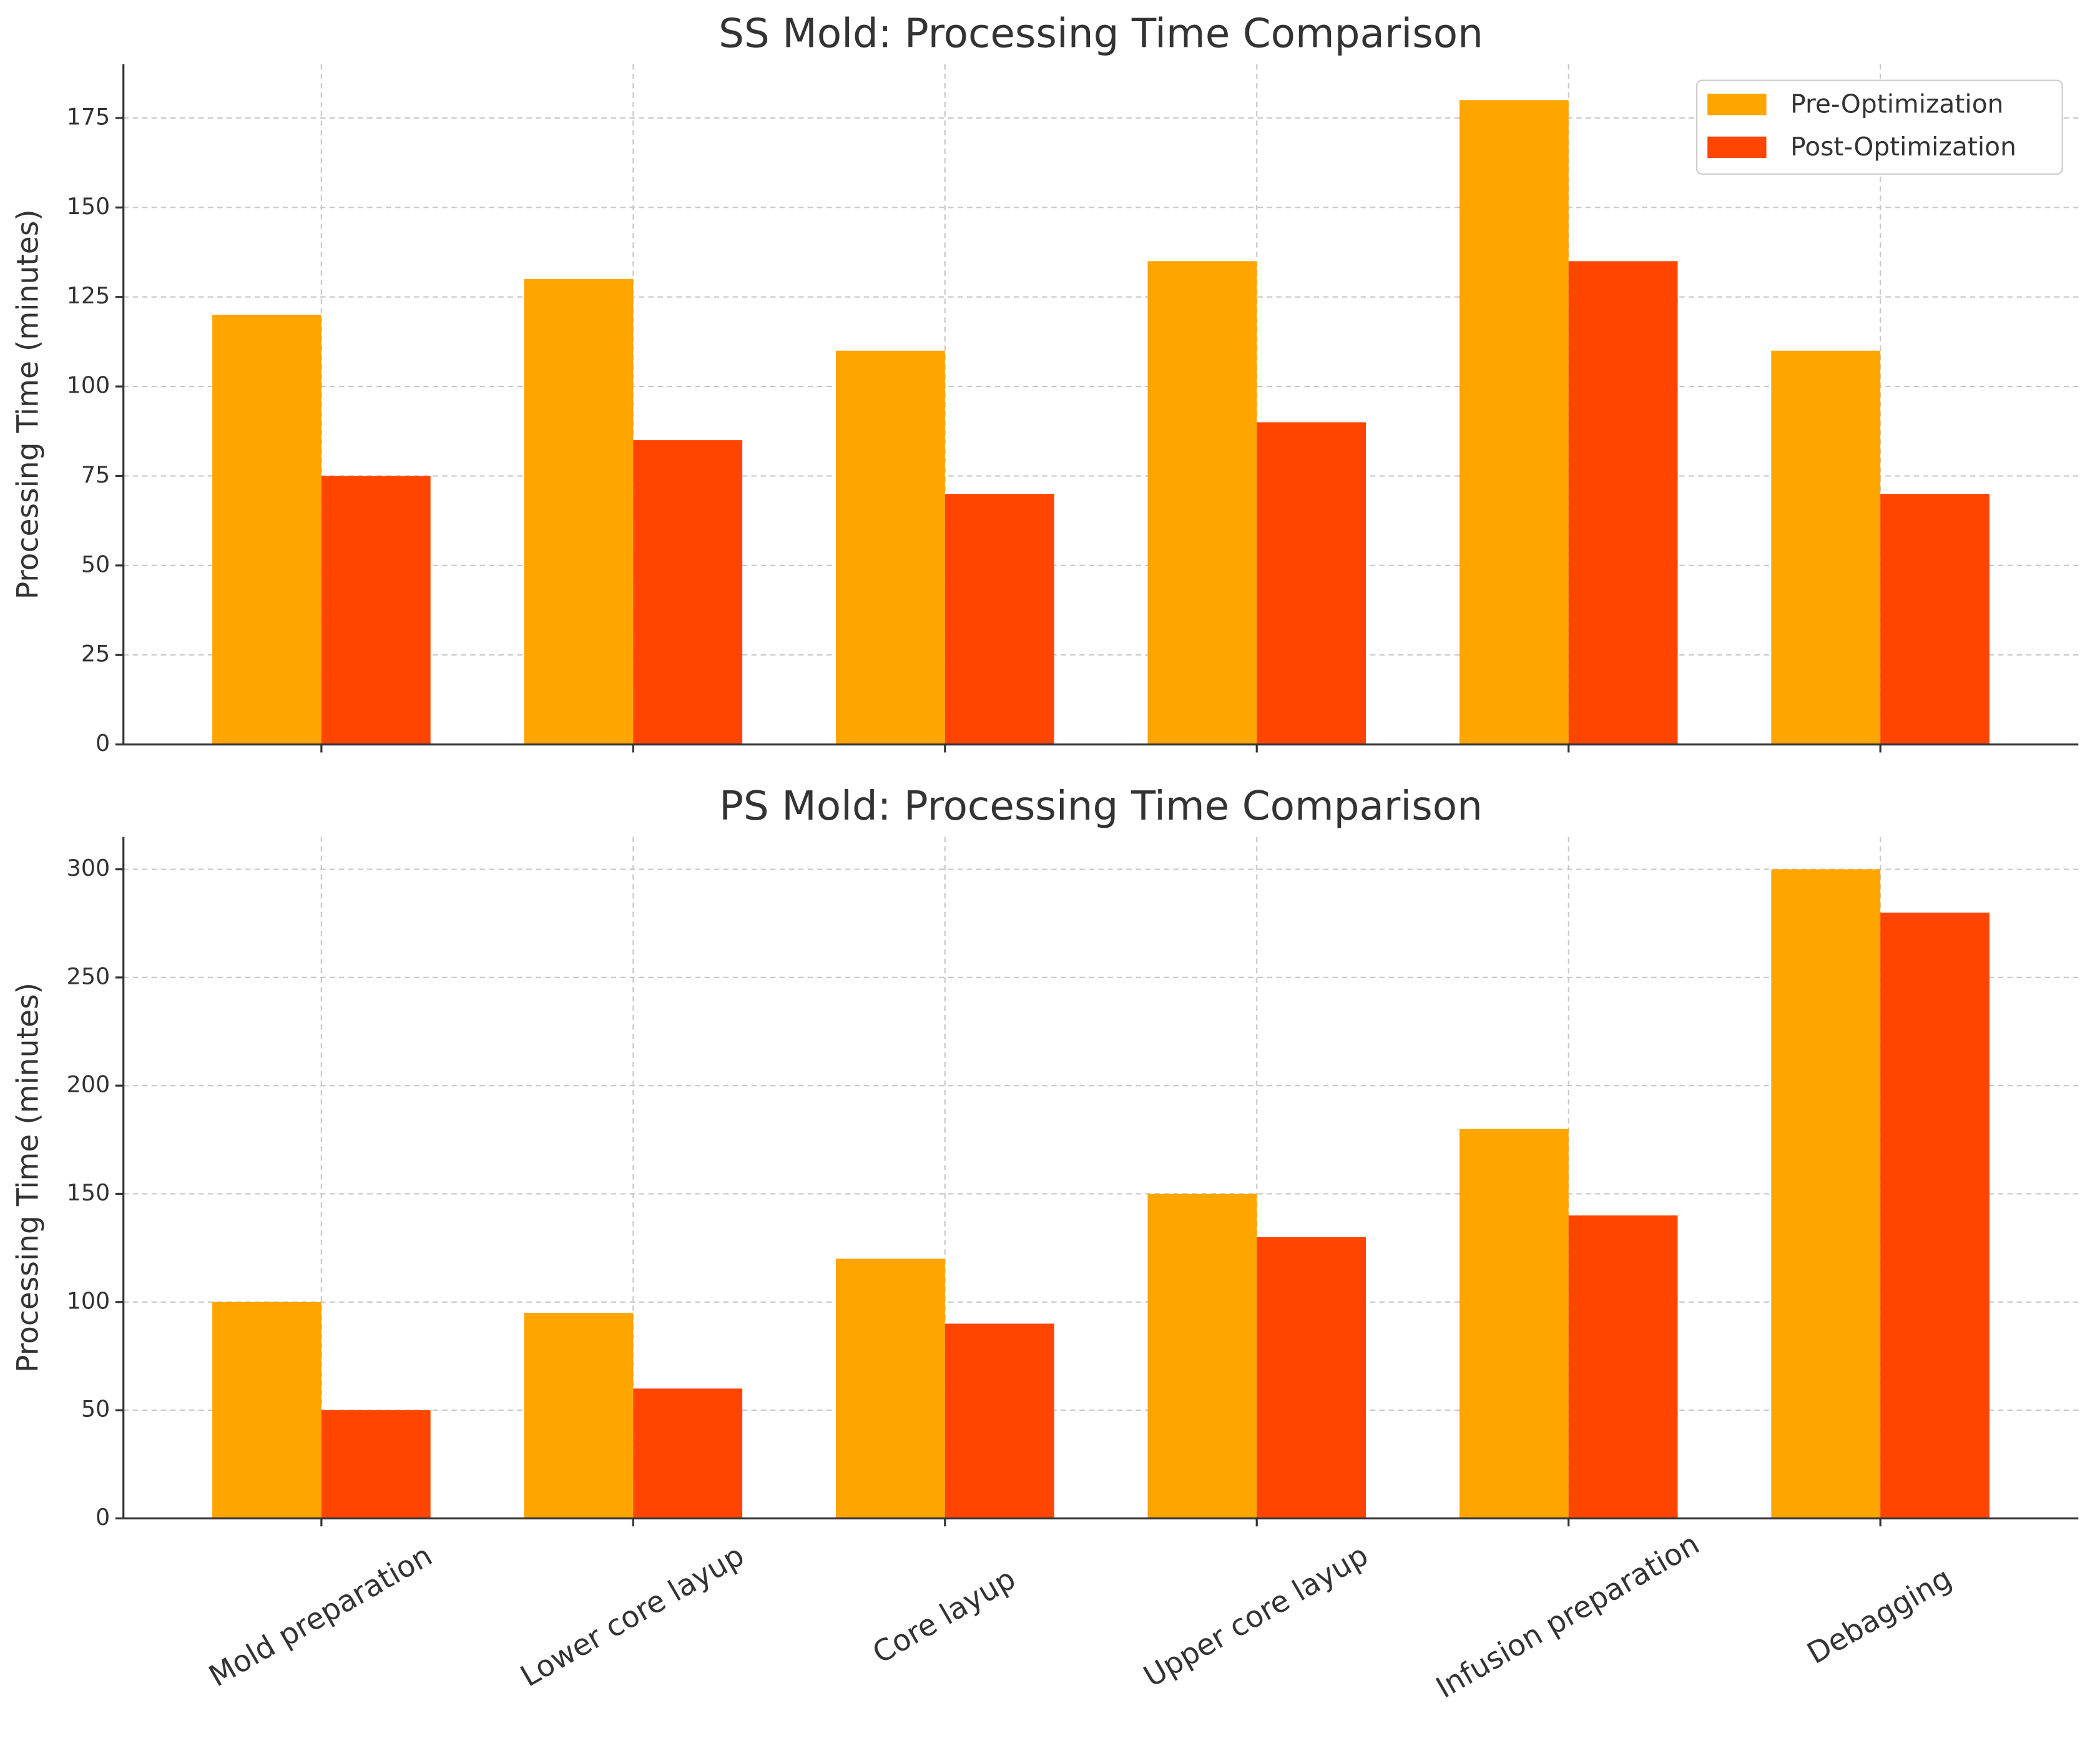  Describe the element at coordinates (88, 116) in the screenshot. I see `y-tick-label: 175` at that location.